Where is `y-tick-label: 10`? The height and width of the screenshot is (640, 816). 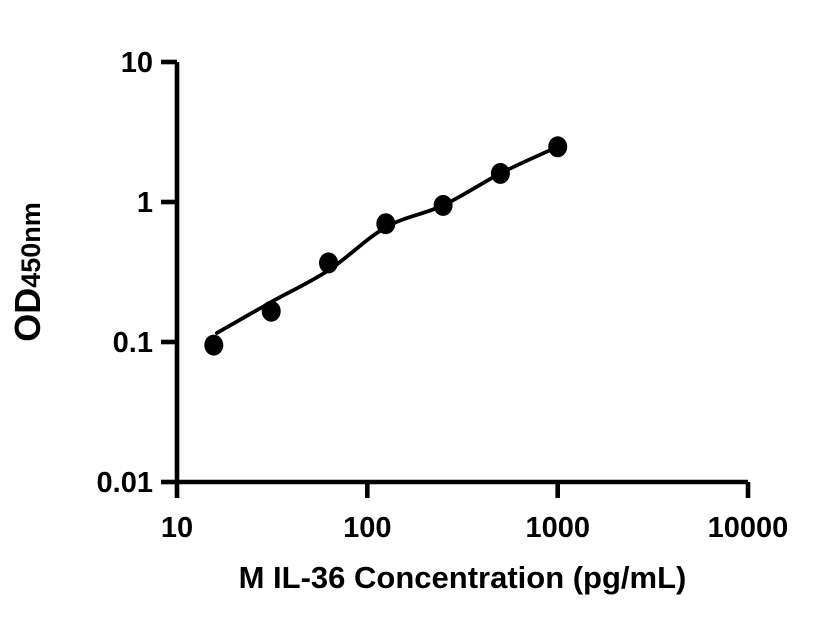 y-tick-label: 10 is located at coordinates (137, 63).